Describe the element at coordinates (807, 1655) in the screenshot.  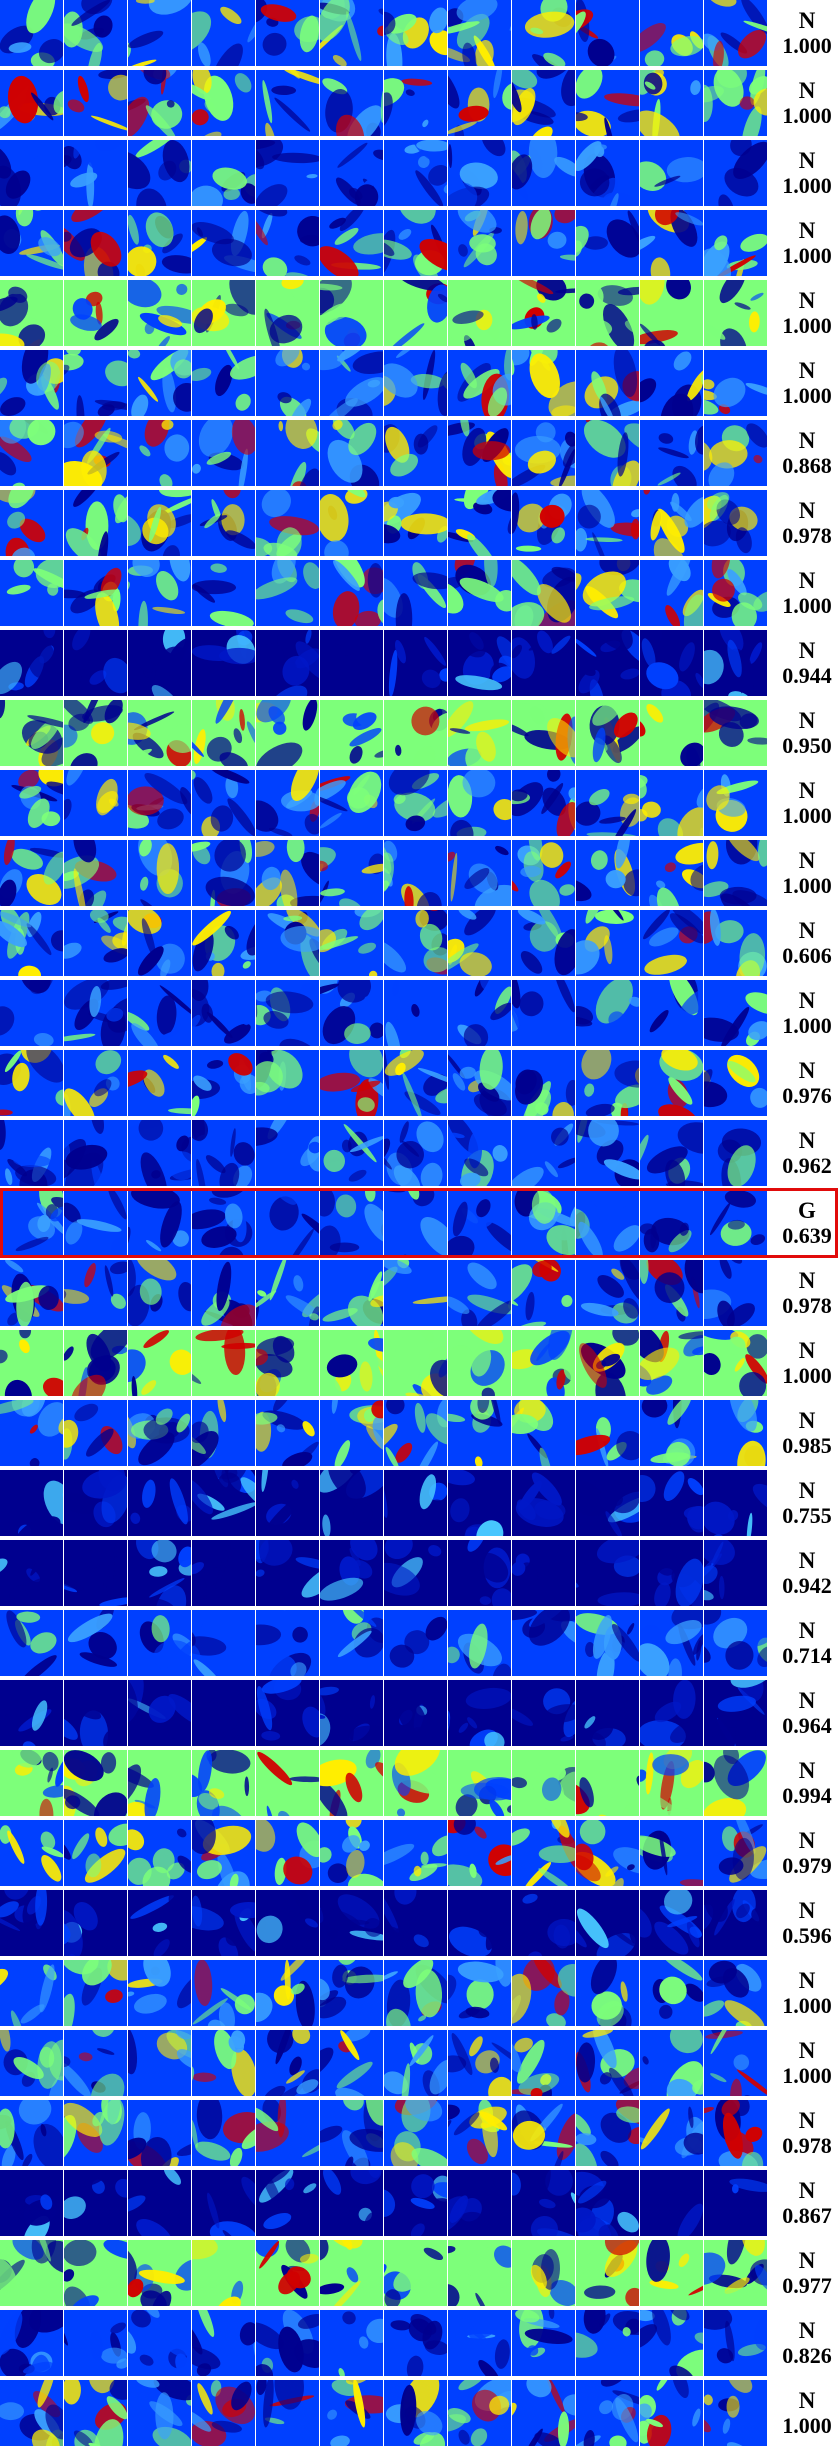
I see `confidence-score: 0.714` at that location.